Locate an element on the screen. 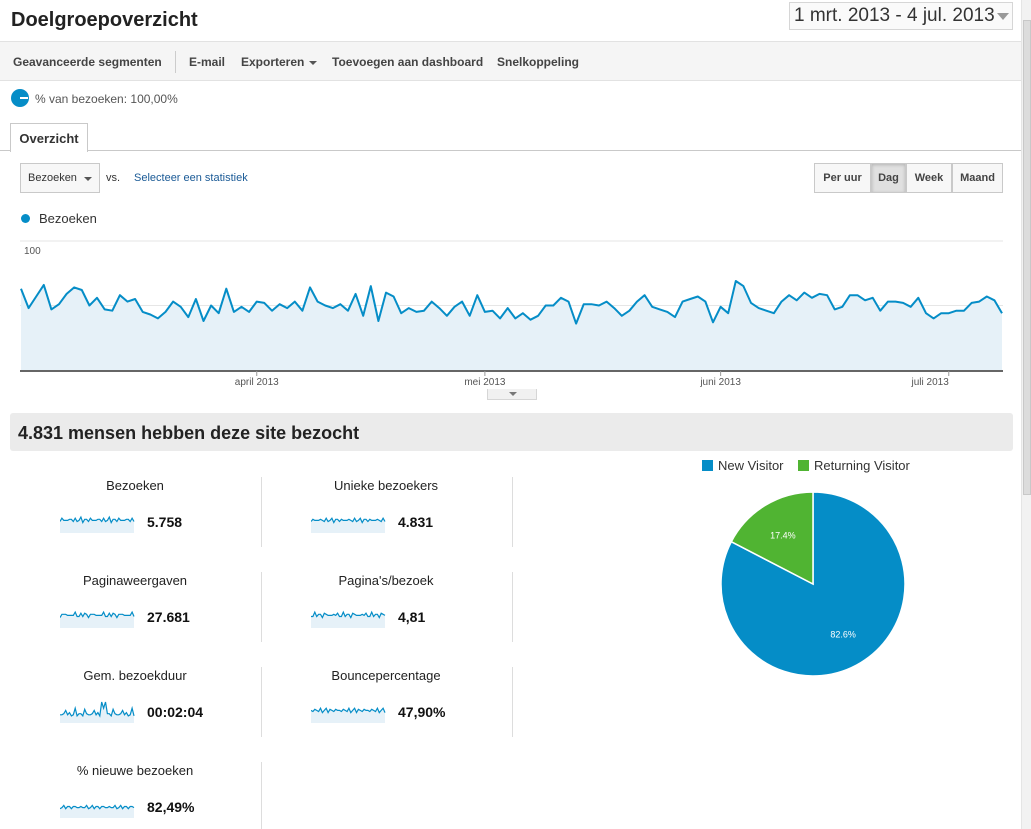  export-menu: Exporteren is located at coordinates (279, 62).